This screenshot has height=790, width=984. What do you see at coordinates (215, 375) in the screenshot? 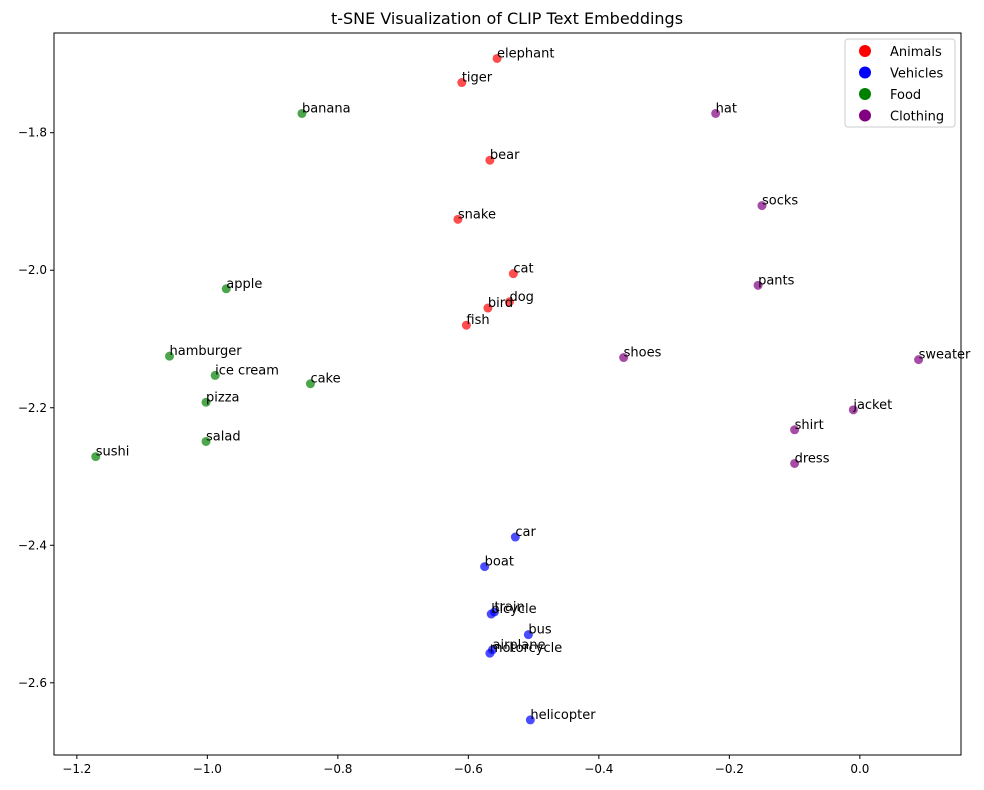
I see `point-ice-cream` at bounding box center [215, 375].